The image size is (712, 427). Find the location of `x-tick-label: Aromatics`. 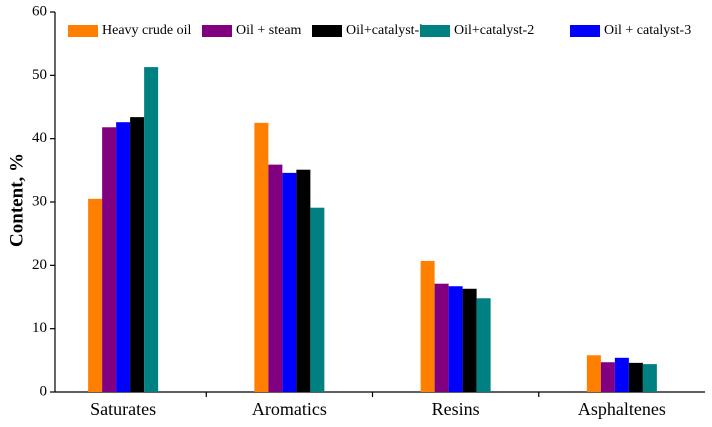

x-tick-label: Aromatics is located at coordinates (289, 409).